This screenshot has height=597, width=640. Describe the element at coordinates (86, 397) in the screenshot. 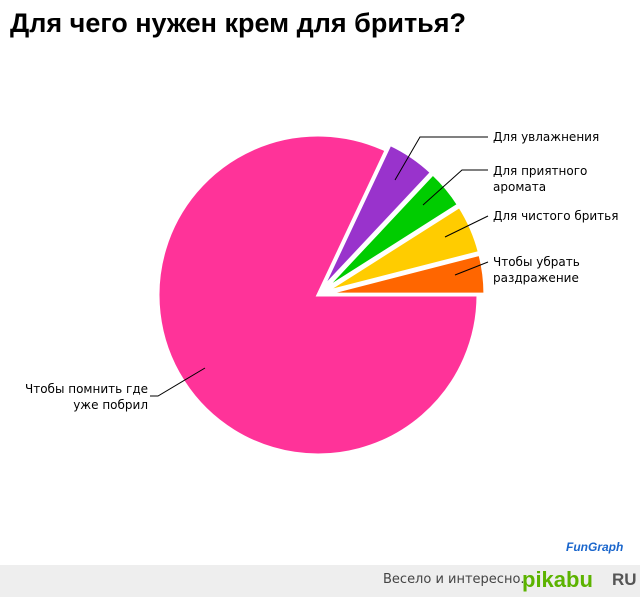

I see `slice-label: Чтобы помнить где уже побрил` at that location.